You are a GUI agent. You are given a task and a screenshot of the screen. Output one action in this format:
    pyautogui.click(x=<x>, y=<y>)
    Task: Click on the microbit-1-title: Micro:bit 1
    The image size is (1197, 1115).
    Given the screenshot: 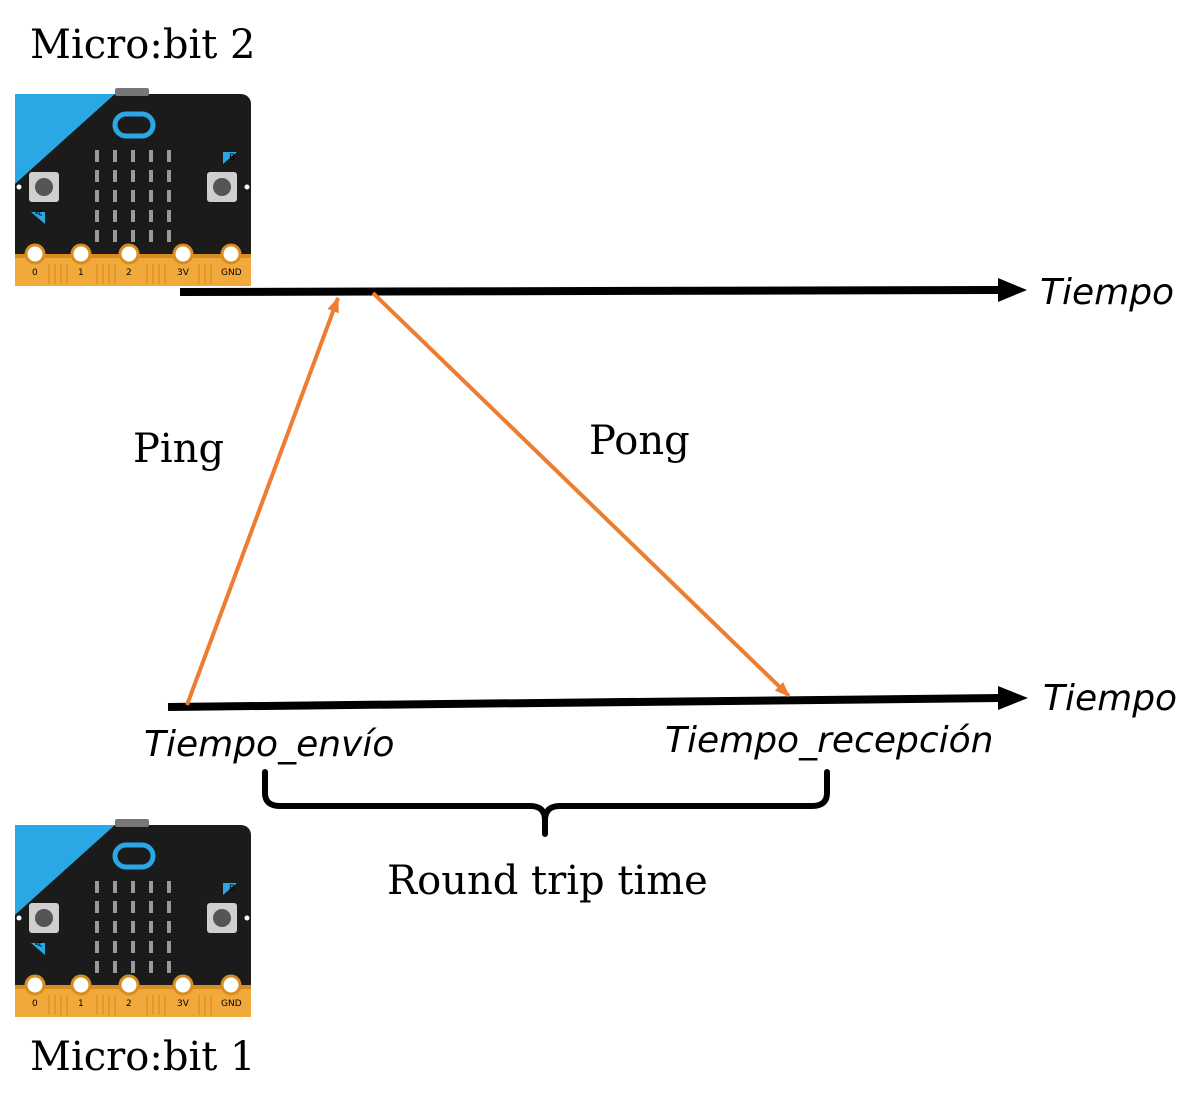 What is the action you would take?
    pyautogui.click(x=142, y=1057)
    